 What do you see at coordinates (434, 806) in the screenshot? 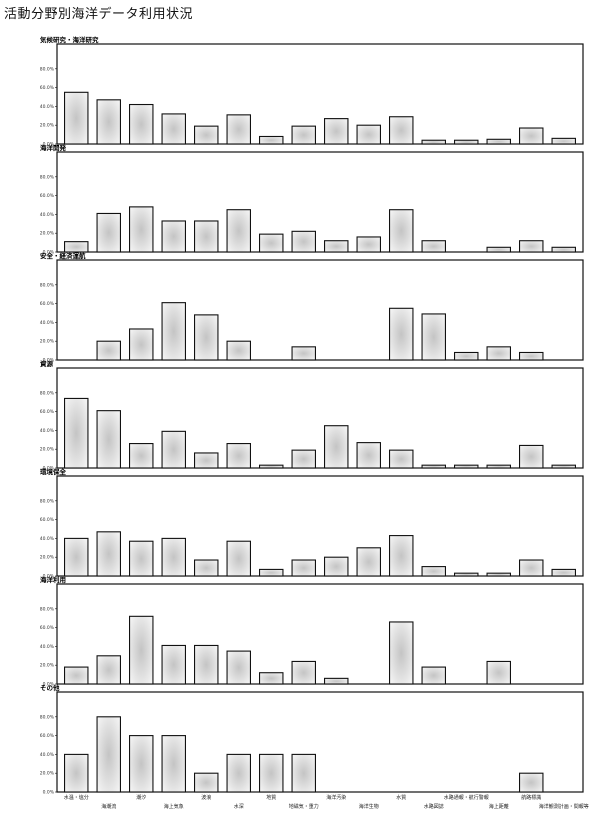
I see `x-tick-label: 水路図誌` at bounding box center [434, 806].